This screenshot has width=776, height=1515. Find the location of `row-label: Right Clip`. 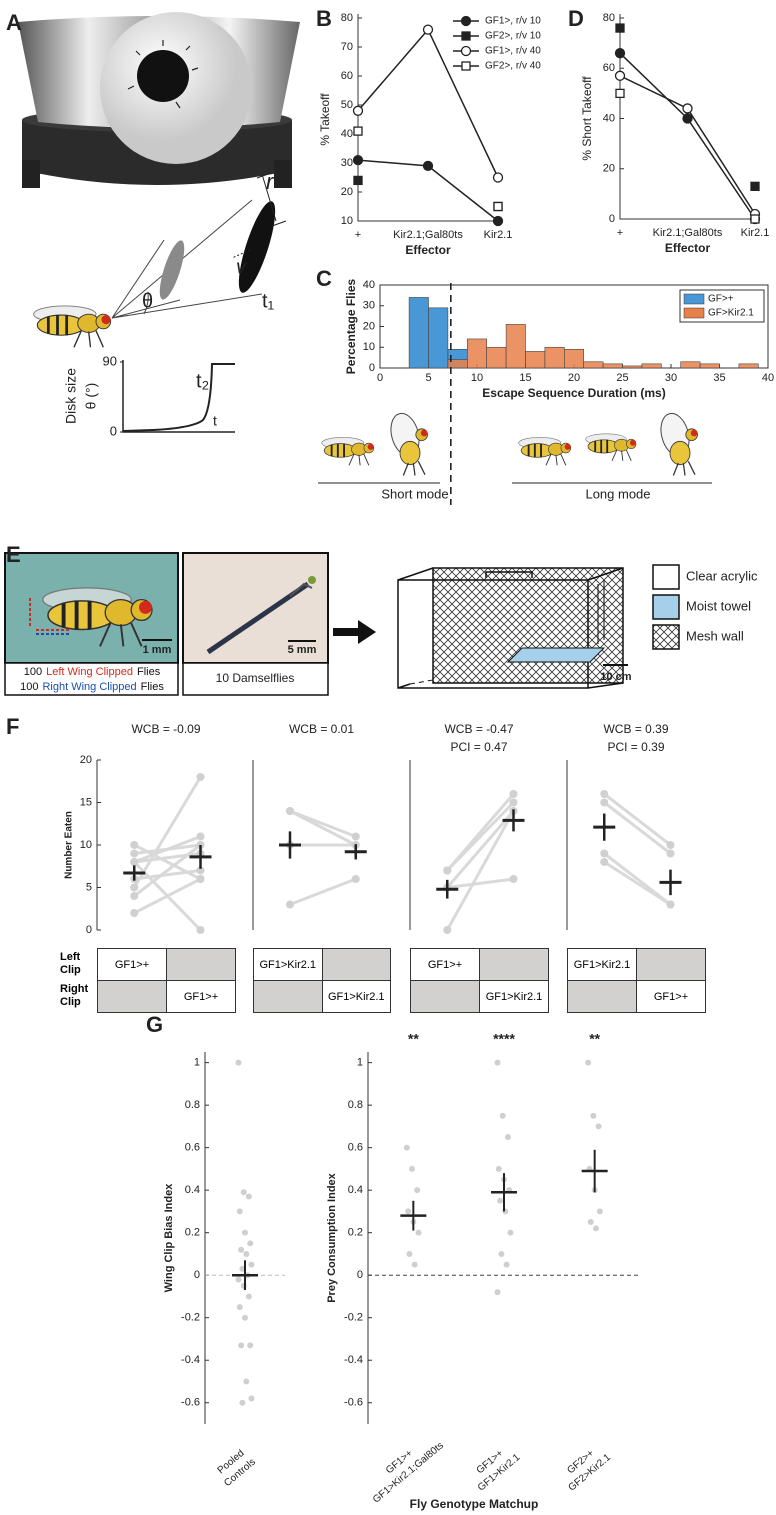

row-label: Right Clip is located at coordinates (74, 995).